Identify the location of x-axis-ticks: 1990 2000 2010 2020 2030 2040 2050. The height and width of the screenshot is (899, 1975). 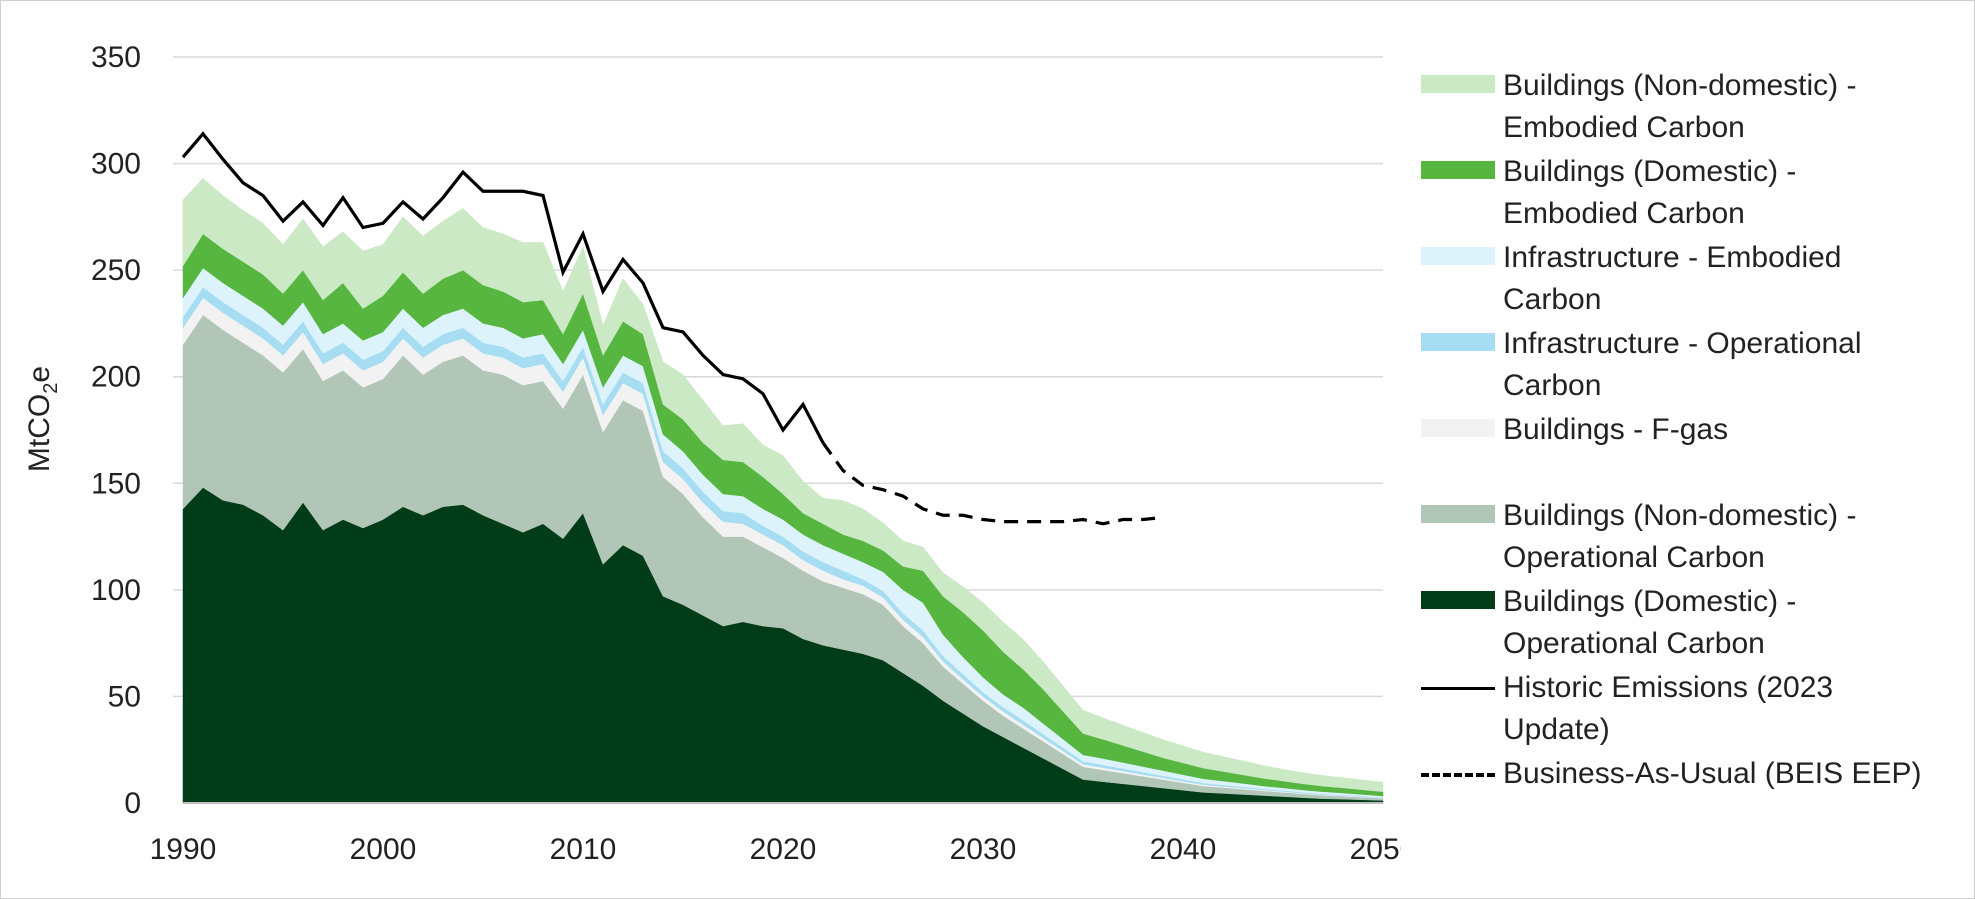
(775, 849).